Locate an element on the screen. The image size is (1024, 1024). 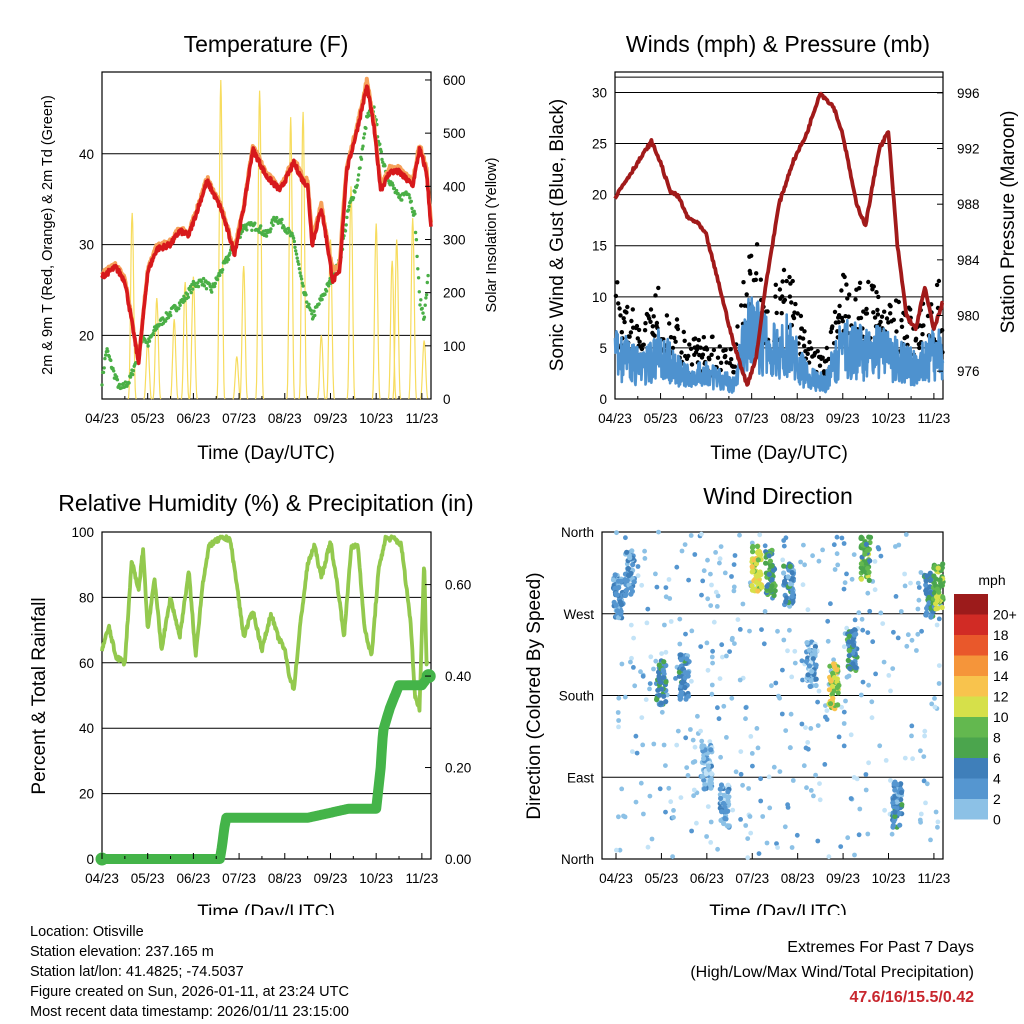
humidity-x-tick-label: 09/23 is located at coordinates (331, 878).